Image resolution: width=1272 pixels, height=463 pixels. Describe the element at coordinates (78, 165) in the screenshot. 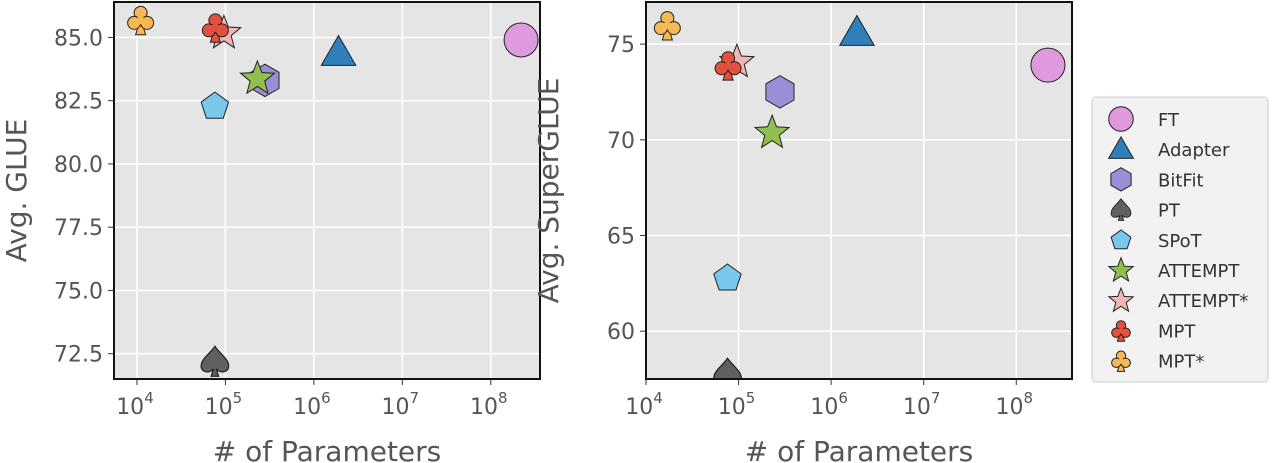

I see `y-tick-label: 80.0` at that location.